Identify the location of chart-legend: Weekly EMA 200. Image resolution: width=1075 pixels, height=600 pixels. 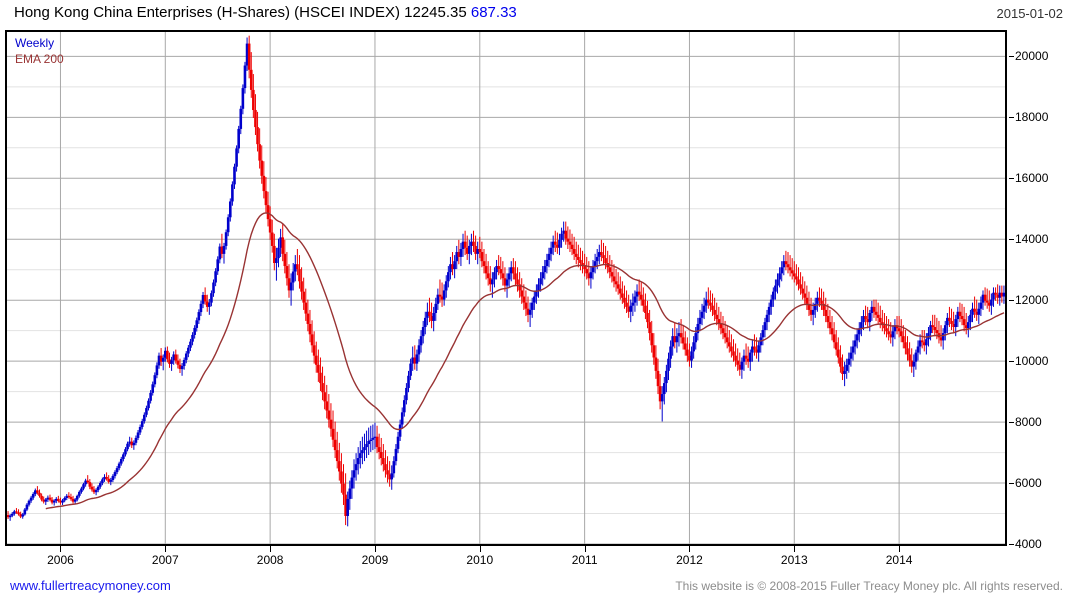
(39, 51).